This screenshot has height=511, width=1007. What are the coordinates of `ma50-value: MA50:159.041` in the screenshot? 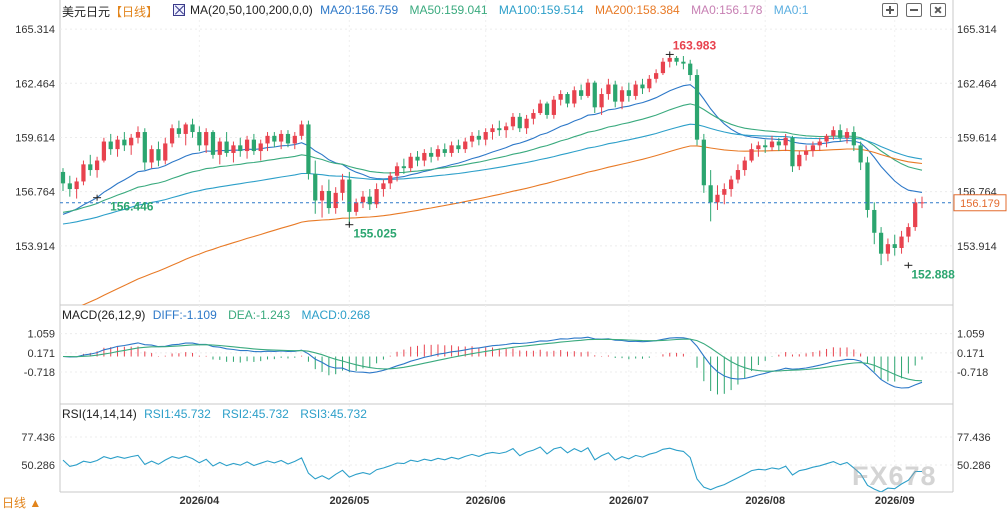 It's located at (448, 10).